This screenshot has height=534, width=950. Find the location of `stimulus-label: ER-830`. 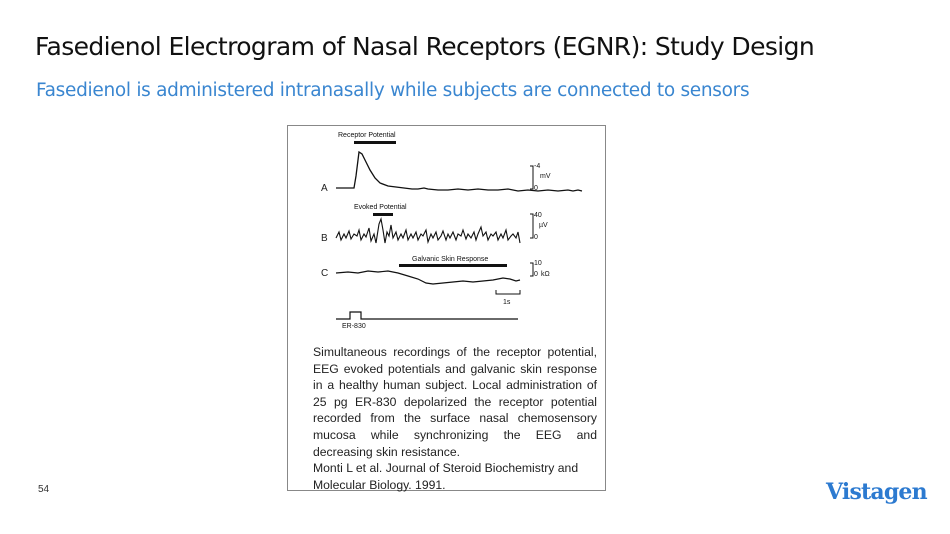

stimulus-label: ER-830 is located at coordinates (354, 326).